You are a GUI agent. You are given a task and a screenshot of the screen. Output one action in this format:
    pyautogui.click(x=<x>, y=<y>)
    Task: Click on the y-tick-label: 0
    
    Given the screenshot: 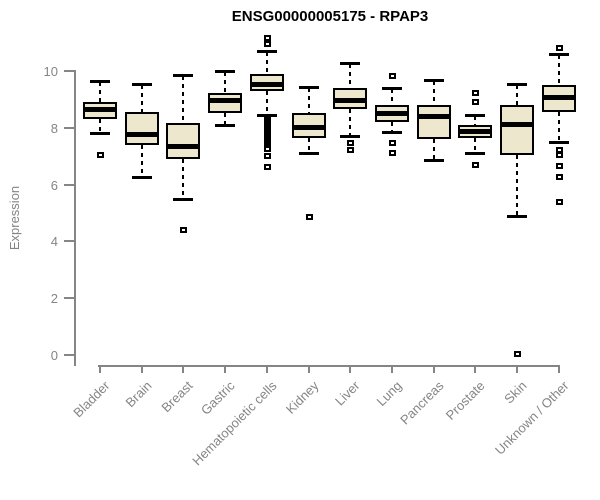 What is the action you would take?
    pyautogui.click(x=54, y=356)
    